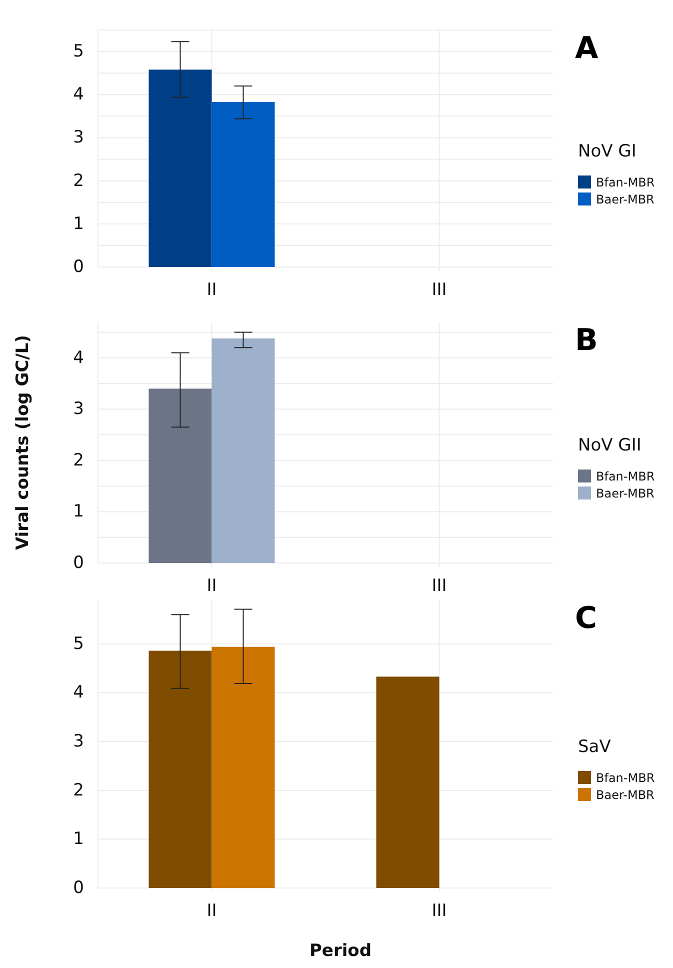 The height and width of the screenshot is (968, 673). What do you see at coordinates (340, 951) in the screenshot?
I see `x-axis-title: Period` at bounding box center [340, 951].